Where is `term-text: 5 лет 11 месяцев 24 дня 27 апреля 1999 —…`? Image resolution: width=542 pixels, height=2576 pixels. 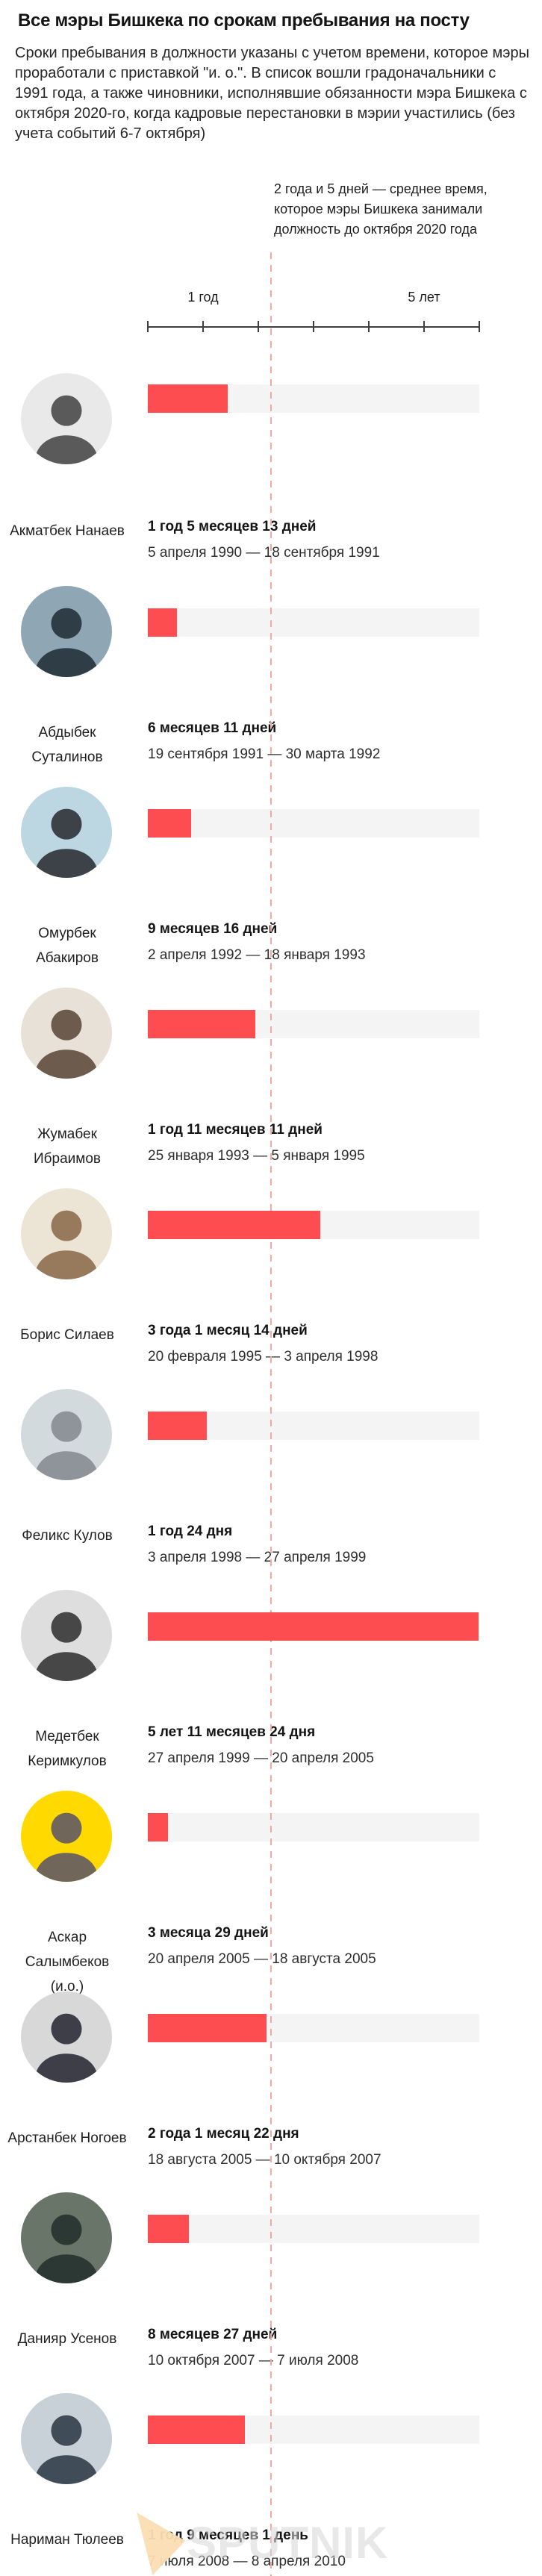
term-text: 5 лет 11 месяцев 24 дня 27 апреля 1999 —… is located at coordinates (327, 1745).